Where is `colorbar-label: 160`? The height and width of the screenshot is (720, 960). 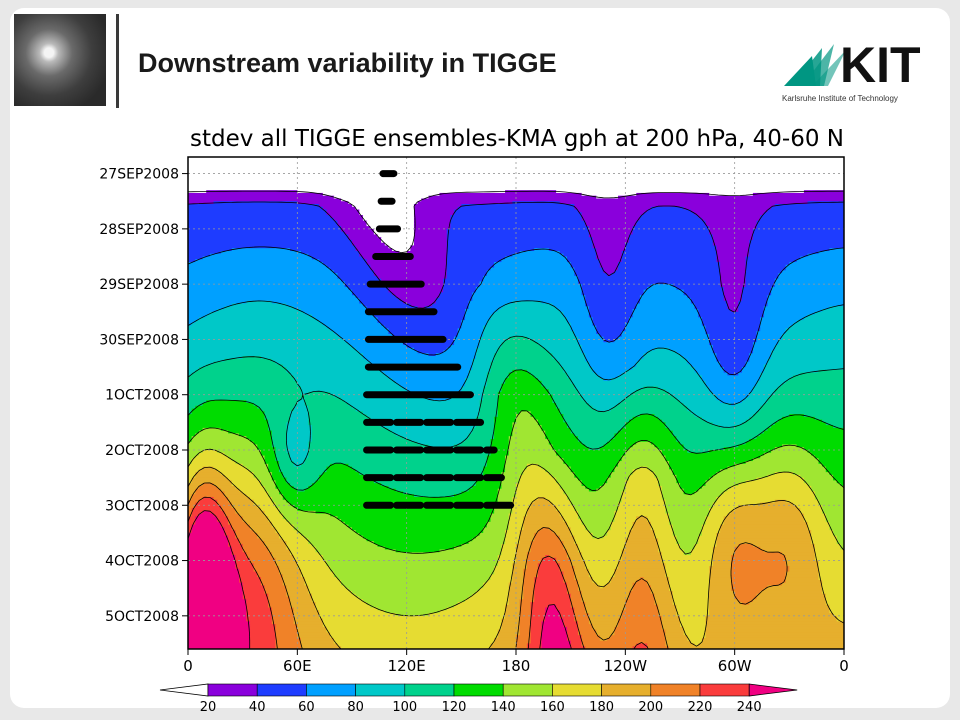 colorbar-label: 160 is located at coordinates (552, 707).